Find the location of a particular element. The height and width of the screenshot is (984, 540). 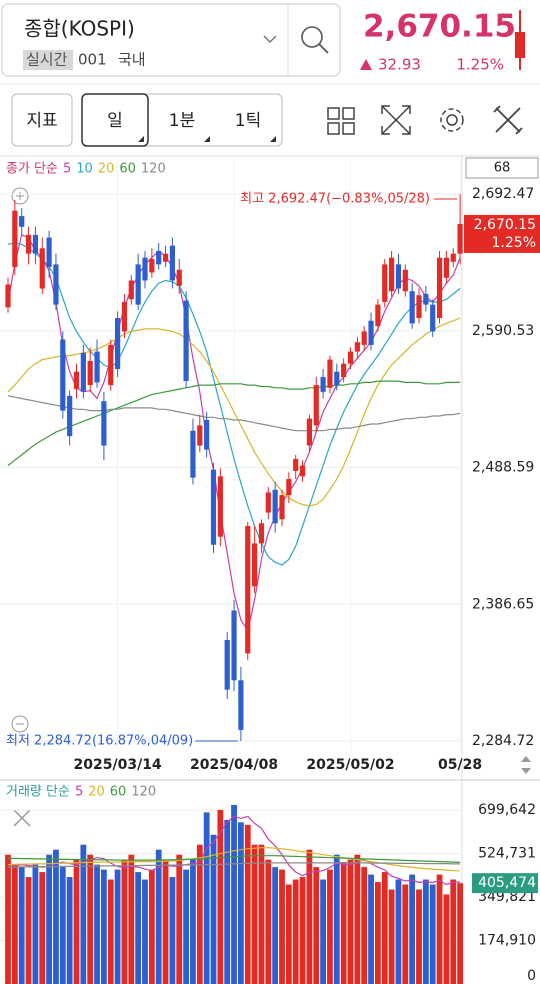

corner-mark is located at coordinates (207, 139).